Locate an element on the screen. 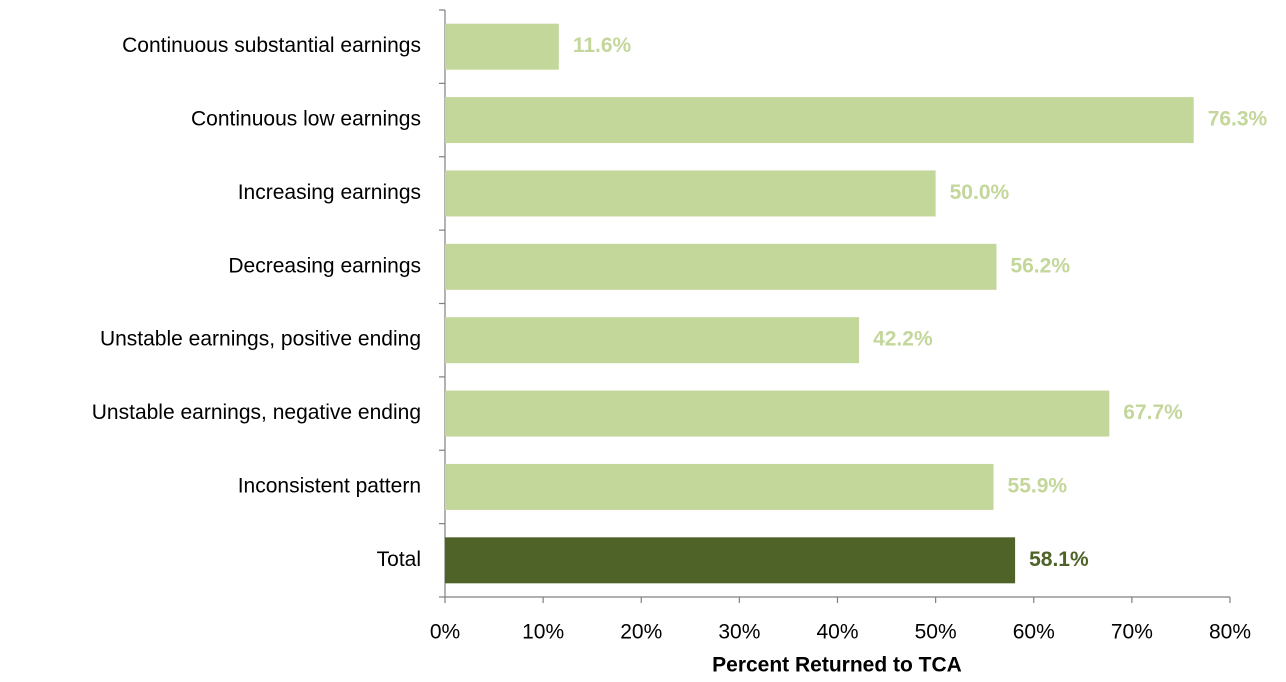 The image size is (1286, 682). x-tick-label: 50% is located at coordinates (936, 632).